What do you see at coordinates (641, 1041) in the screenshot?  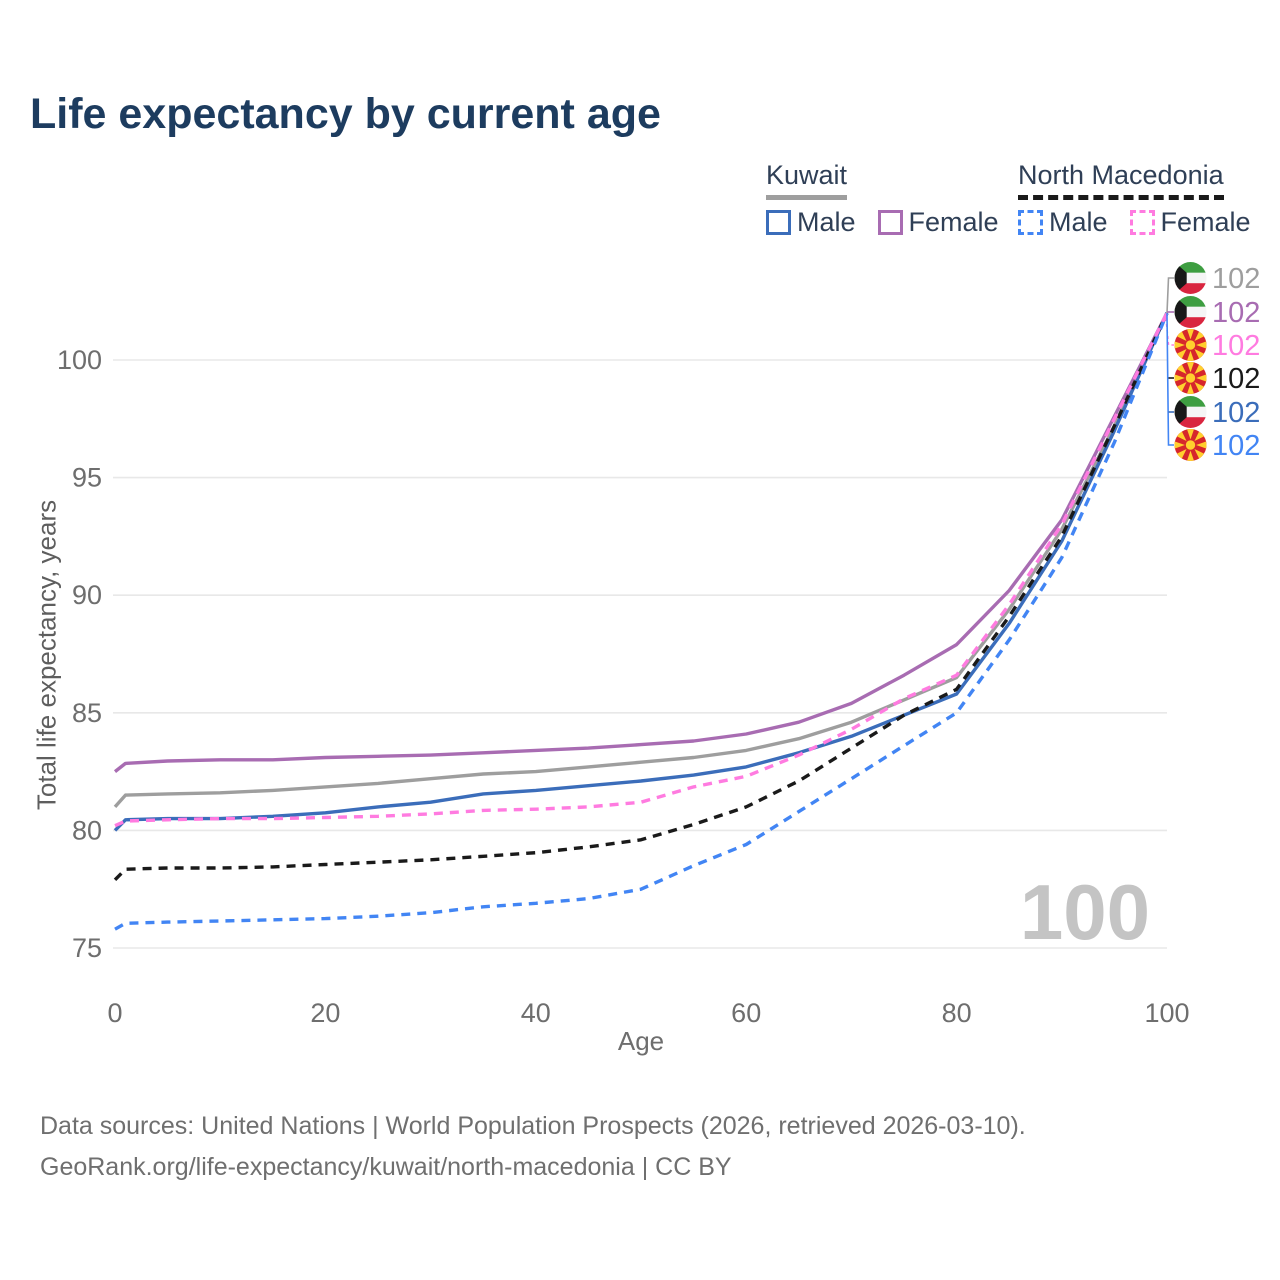 I see `x-axis-title: Age` at bounding box center [641, 1041].